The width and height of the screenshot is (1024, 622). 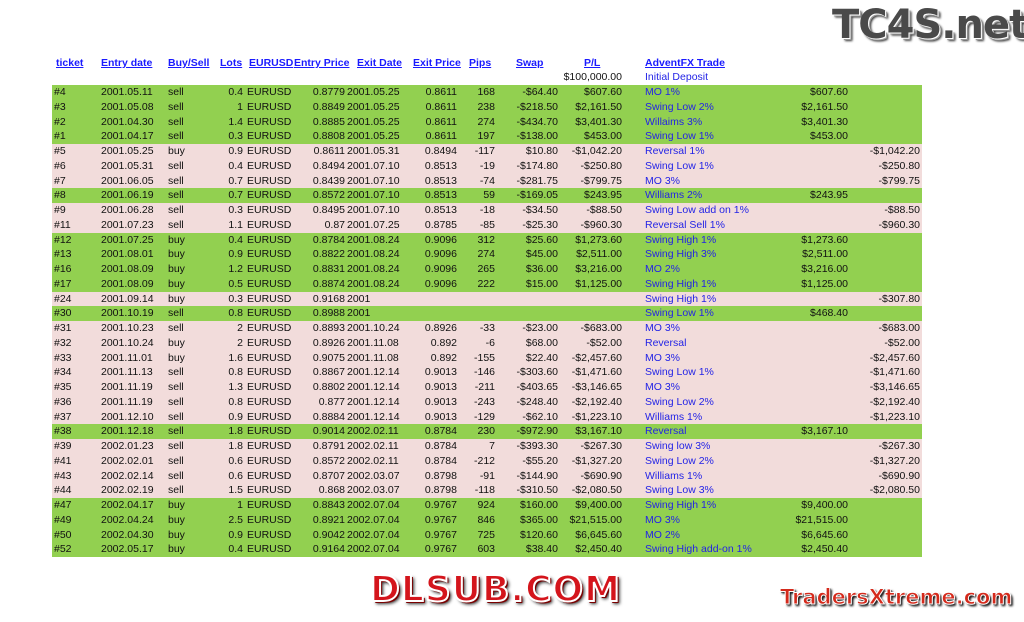 What do you see at coordinates (322, 63) in the screenshot?
I see `column-header-entry-price: Entry Price` at bounding box center [322, 63].